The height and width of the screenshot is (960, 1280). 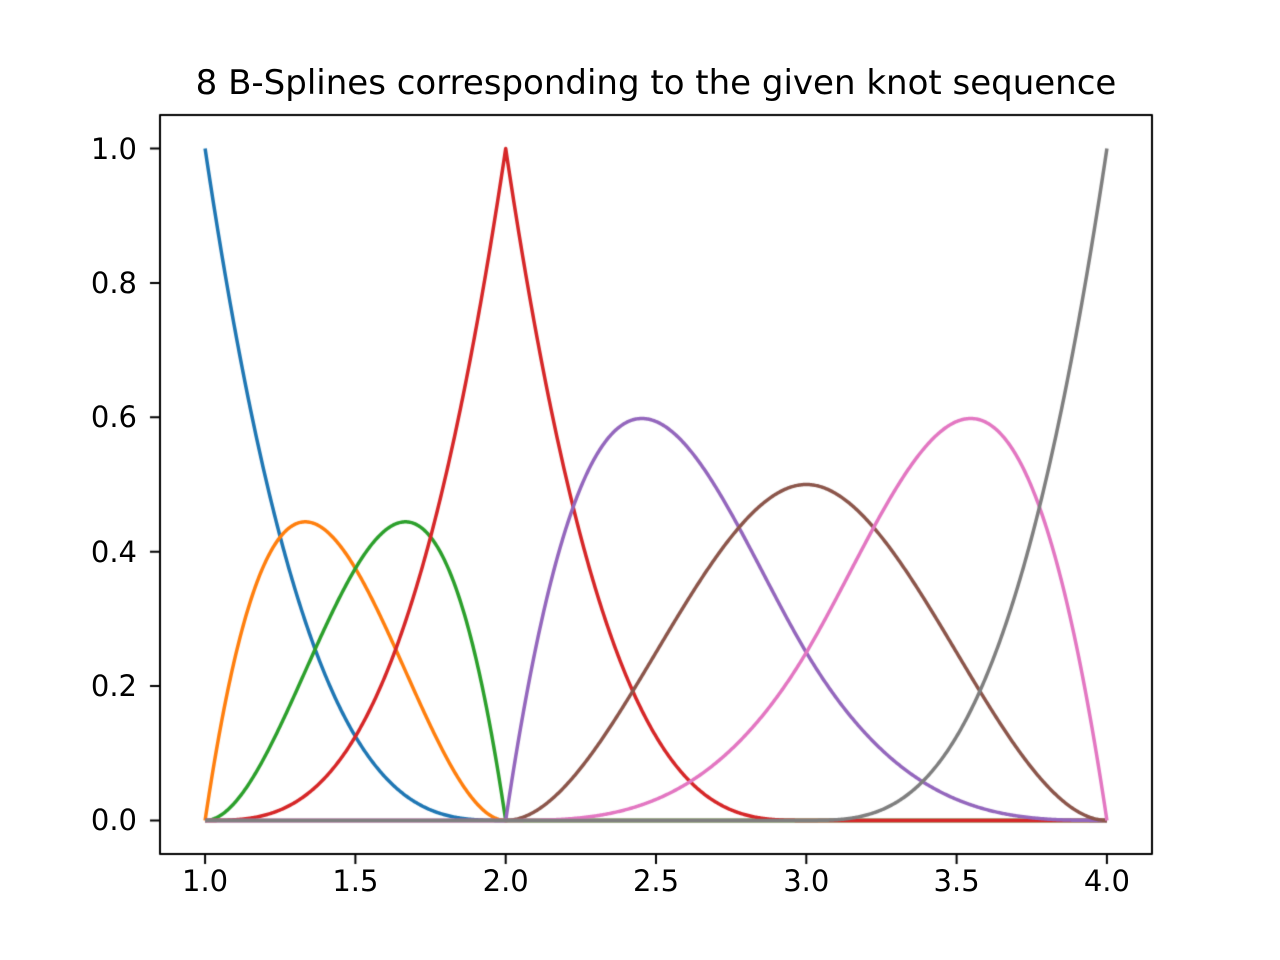 What do you see at coordinates (205, 881) in the screenshot?
I see `x-tick-label: 1.0` at bounding box center [205, 881].